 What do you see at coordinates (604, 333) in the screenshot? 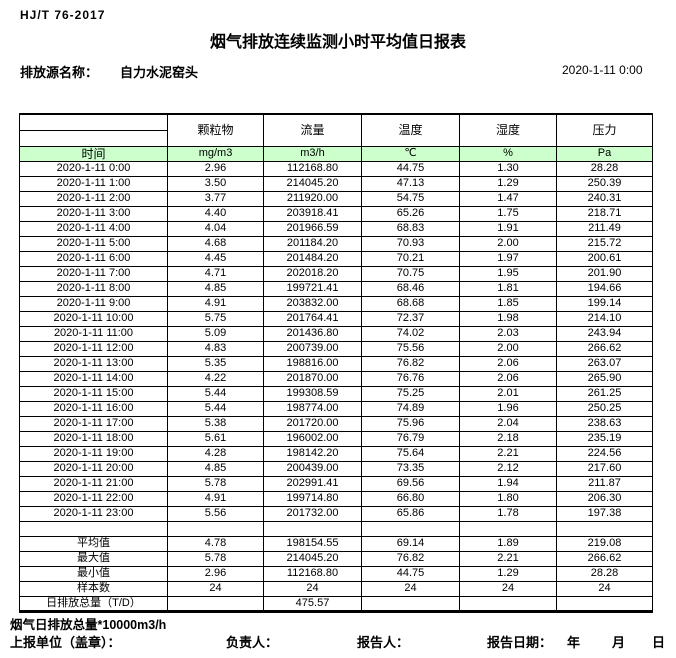
I see `value-cell: 243.94` at bounding box center [604, 333].